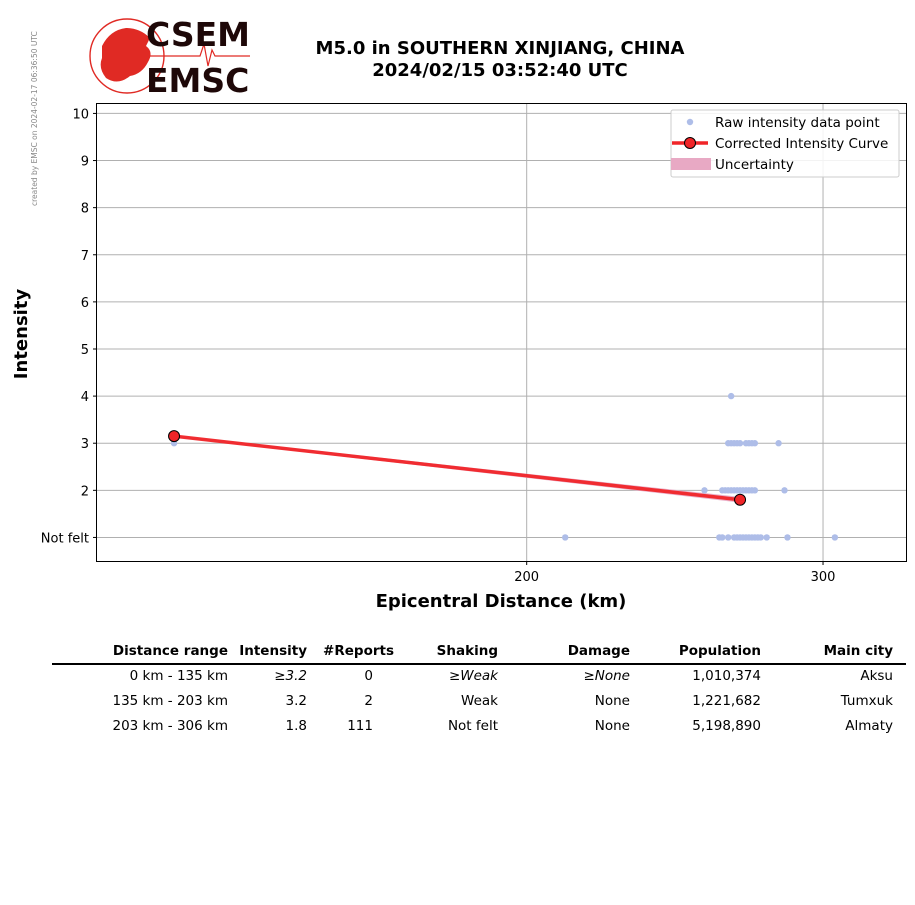 The image size is (915, 905). What do you see at coordinates (368, 701) in the screenshot?
I see `td-reports: 2` at bounding box center [368, 701].